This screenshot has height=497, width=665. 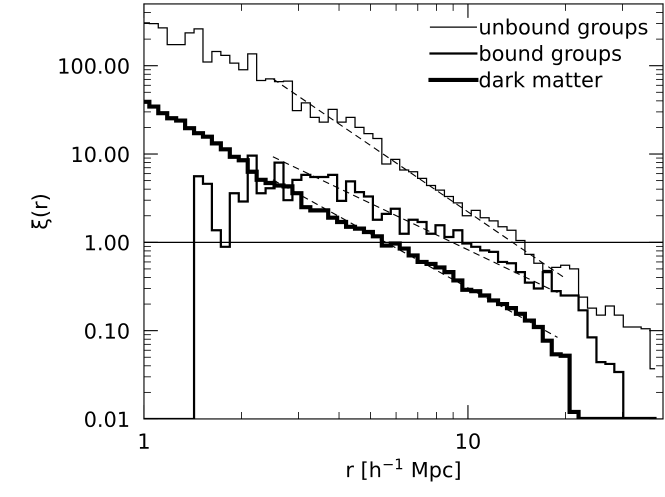 I want to click on legend-label: unbound groups, so click(x=564, y=28).